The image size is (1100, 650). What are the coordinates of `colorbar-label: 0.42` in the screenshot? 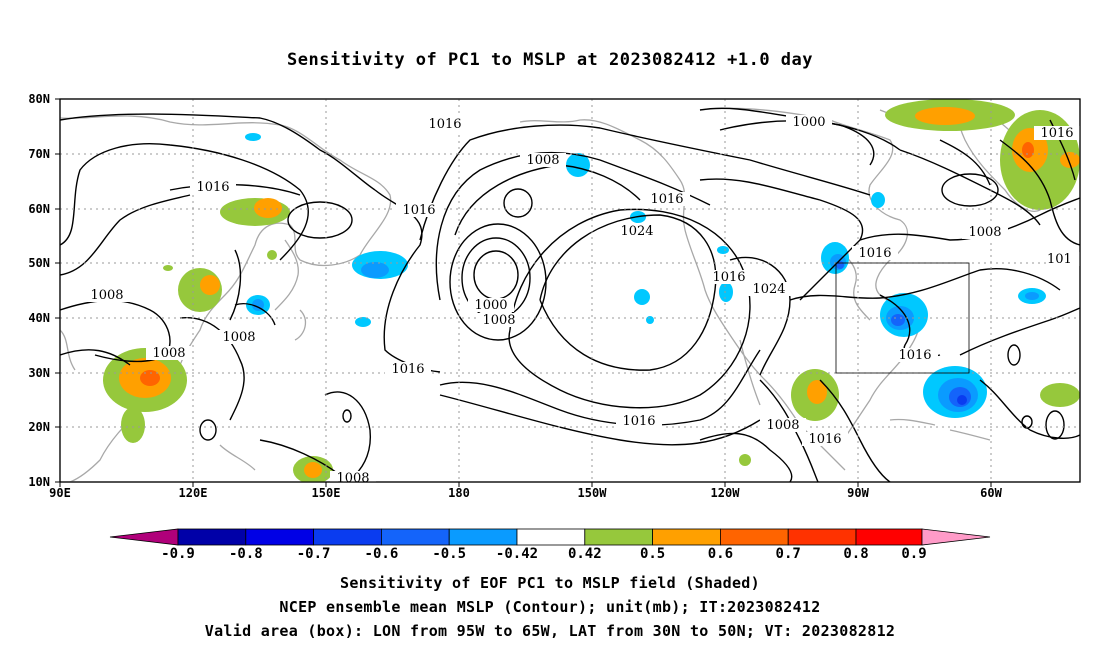 It's located at (585, 554).